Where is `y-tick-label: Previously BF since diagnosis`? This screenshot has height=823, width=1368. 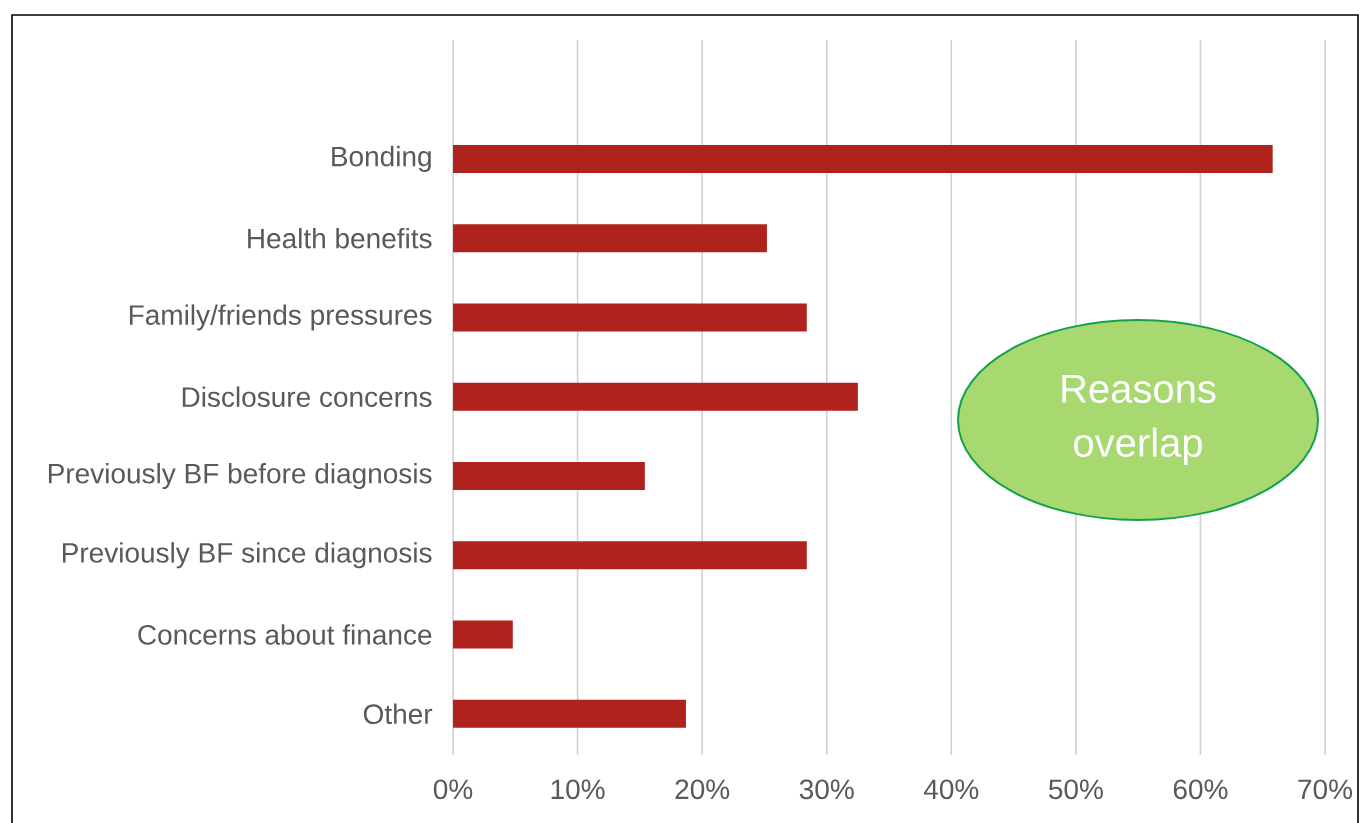 y-tick-label: Previously BF since diagnosis is located at coordinates (247, 555).